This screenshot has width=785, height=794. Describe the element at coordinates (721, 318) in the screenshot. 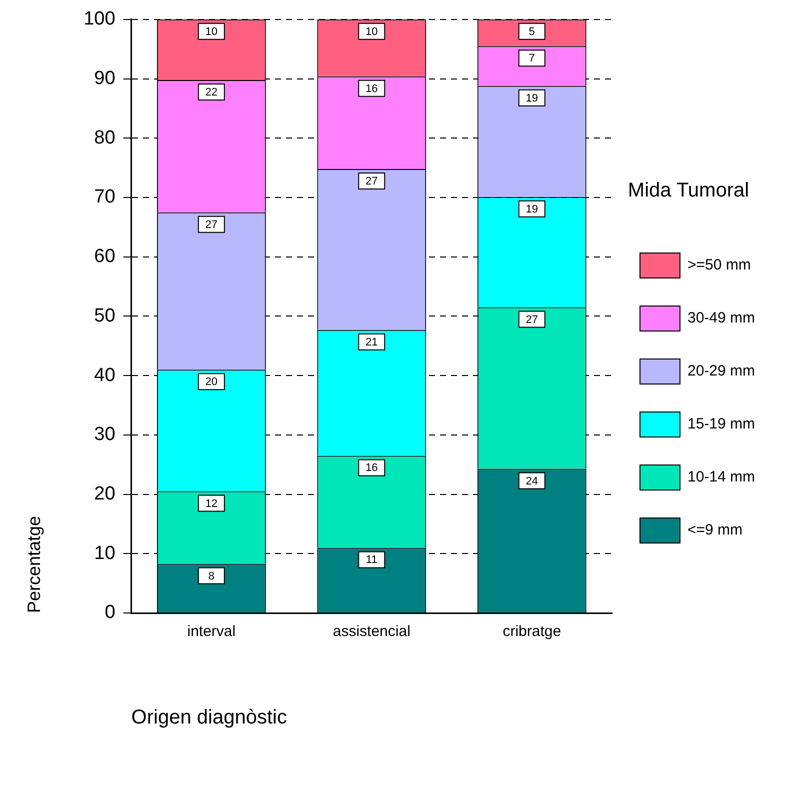

I see `legend-label: 30-49 mm` at that location.